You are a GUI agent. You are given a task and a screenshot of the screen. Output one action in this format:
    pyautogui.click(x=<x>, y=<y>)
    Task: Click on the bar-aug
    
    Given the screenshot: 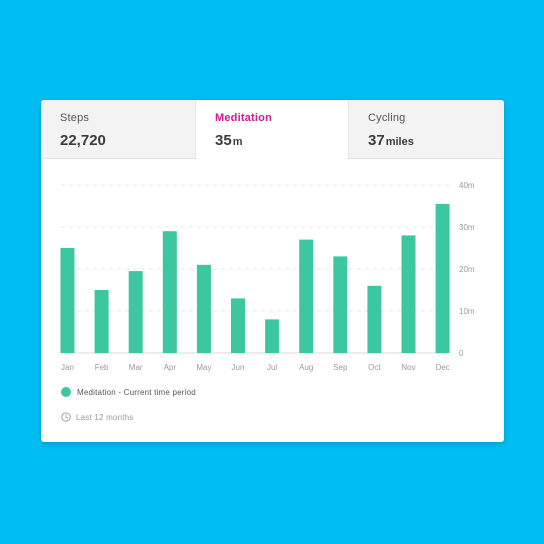 What is the action you would take?
    pyautogui.click(x=306, y=296)
    